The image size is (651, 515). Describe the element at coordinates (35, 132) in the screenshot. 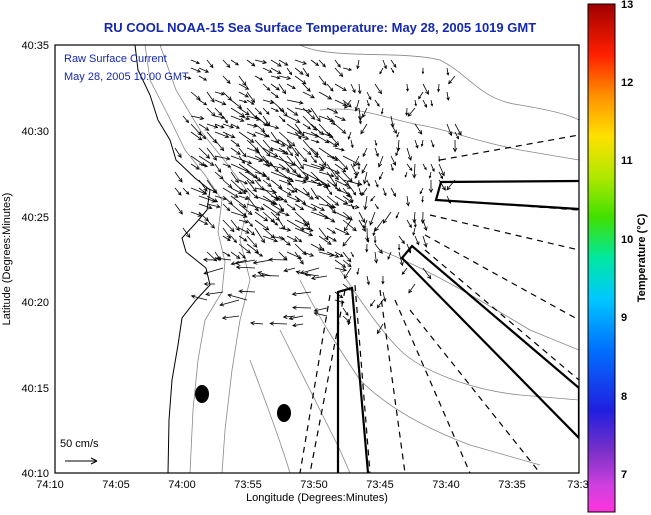

I see `y-tick-label: 40:30` at that location.